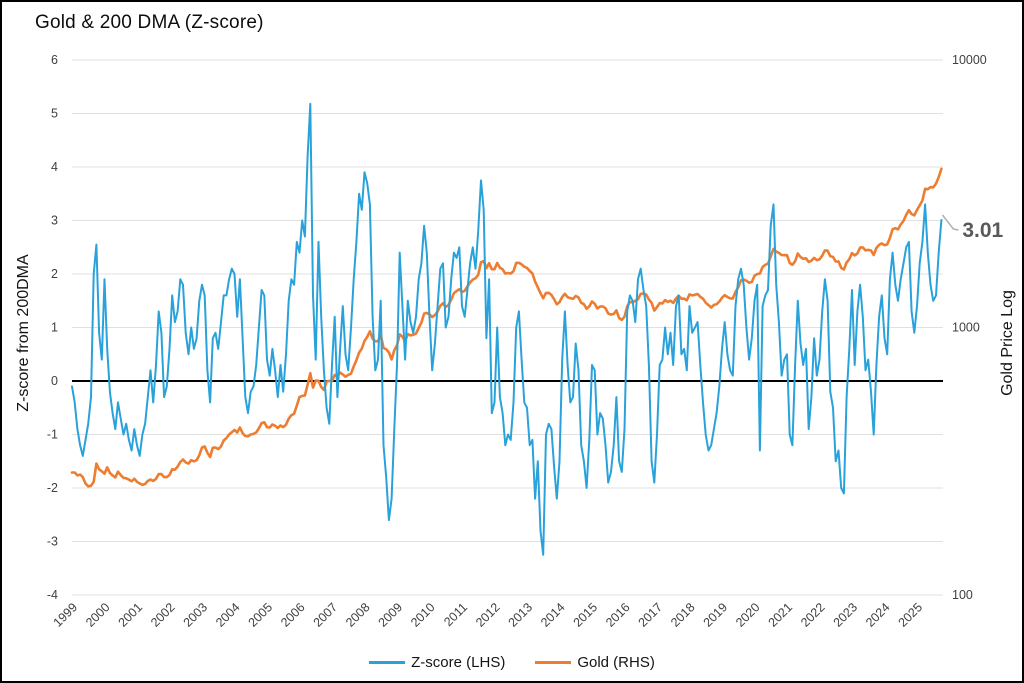 The height and width of the screenshot is (683, 1024). Describe the element at coordinates (423, 615) in the screenshot. I see `x-axis-tick-label: 2010` at that location.